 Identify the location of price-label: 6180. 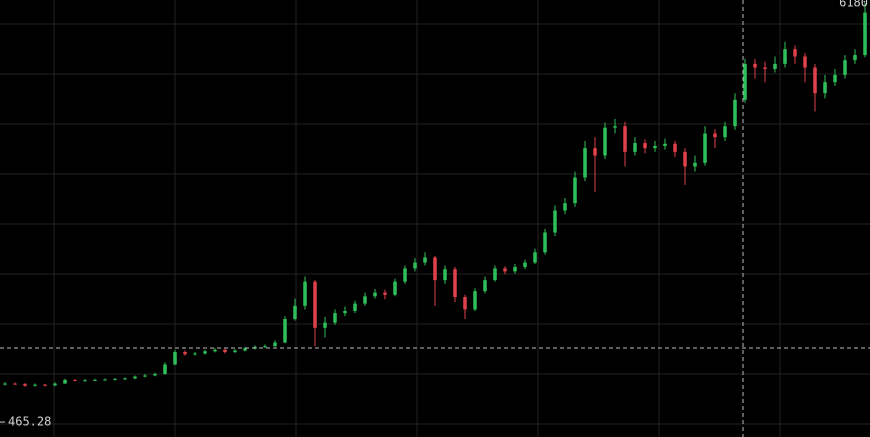
(853, 5).